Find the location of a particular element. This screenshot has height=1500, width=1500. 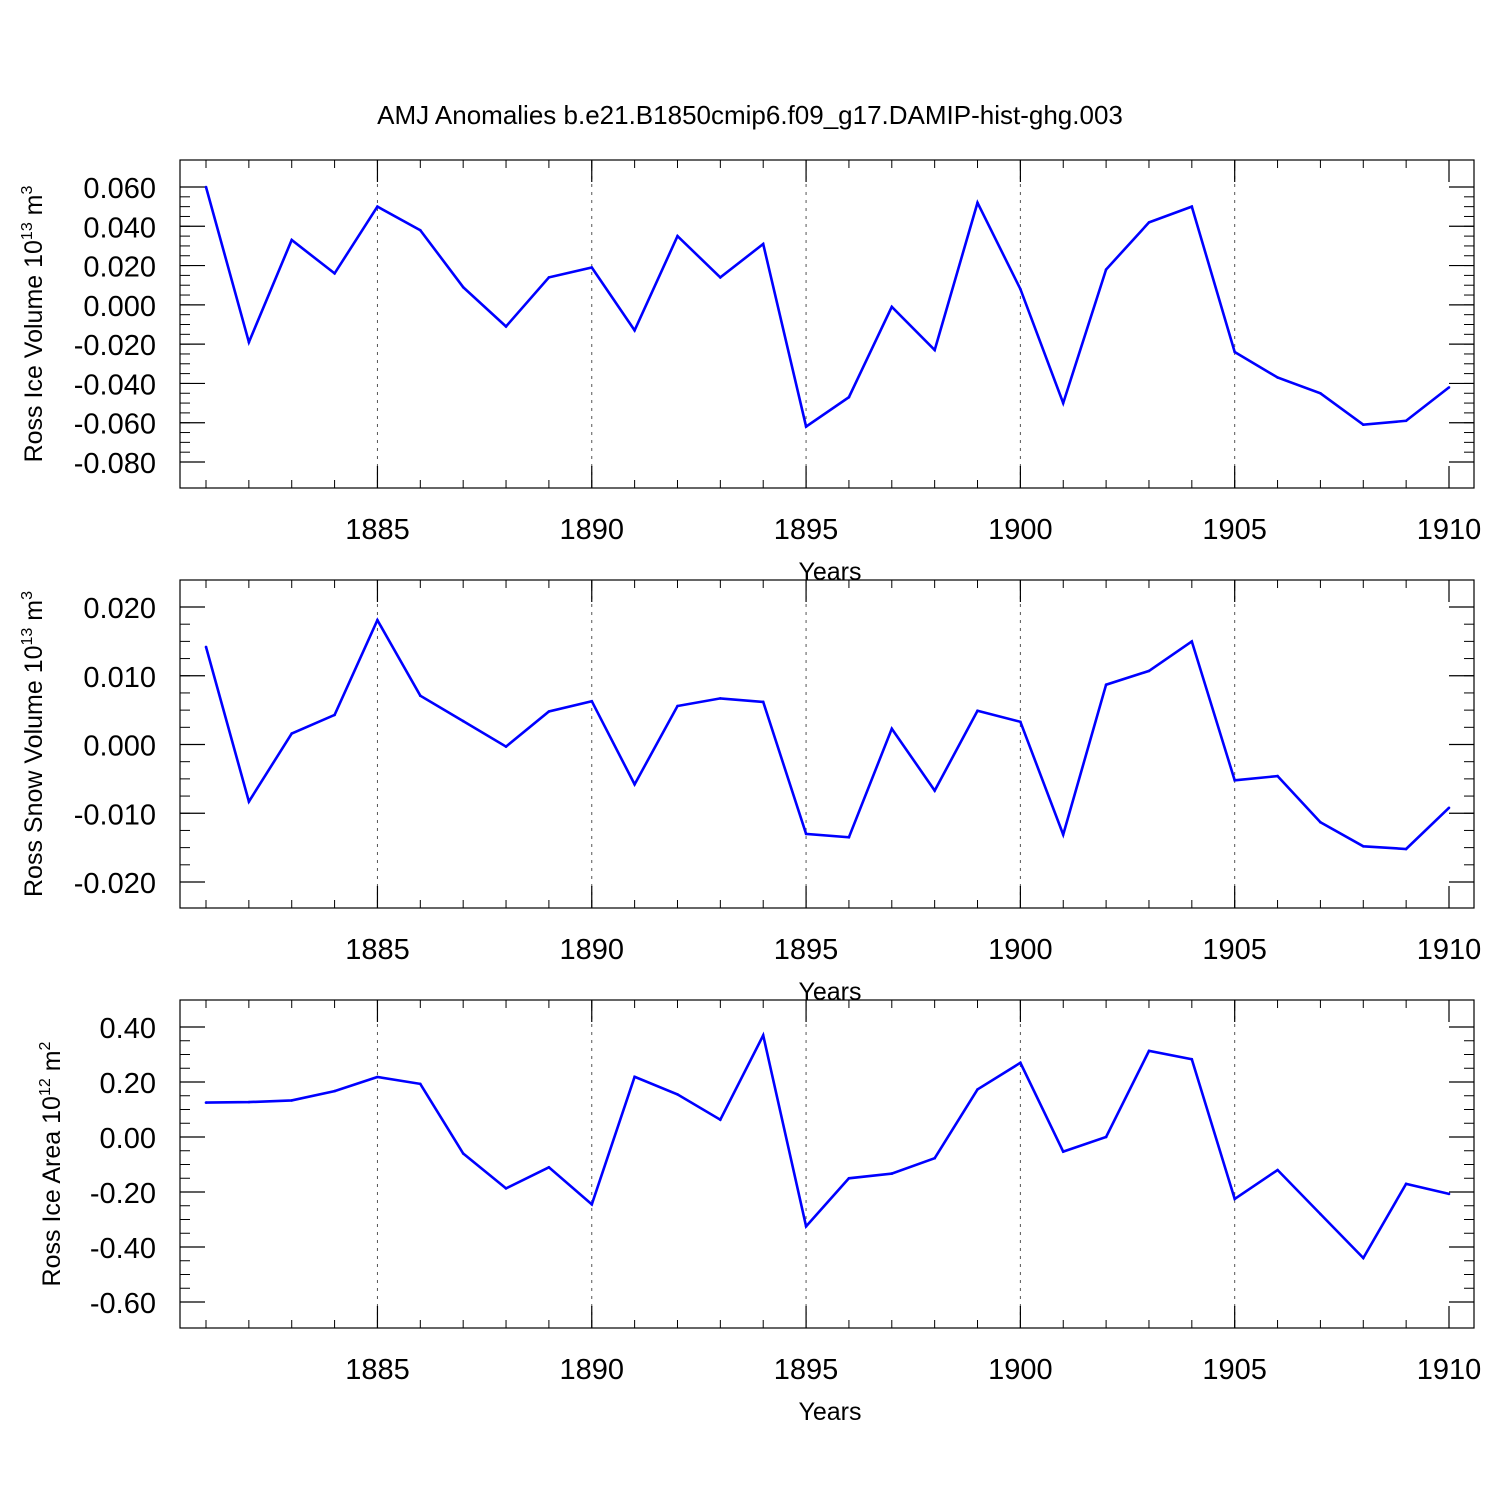

x-tick-label: 1910 is located at coordinates (1449, 950).